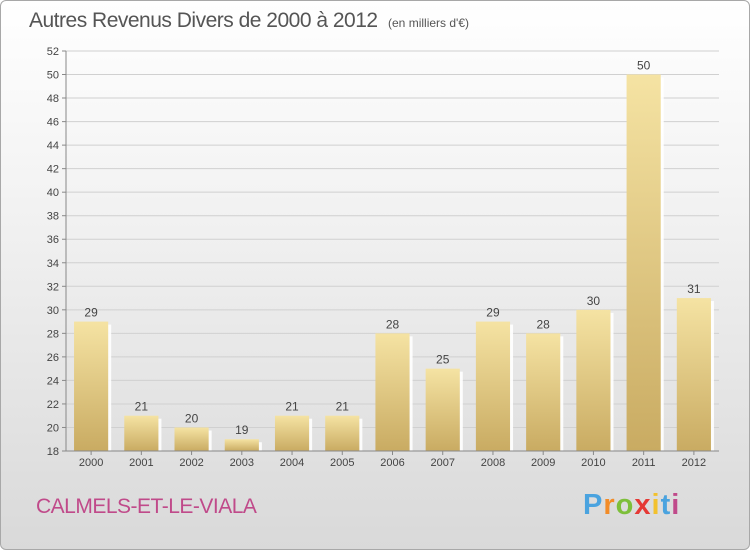  I want to click on data-label-2003: 19, so click(242, 430).